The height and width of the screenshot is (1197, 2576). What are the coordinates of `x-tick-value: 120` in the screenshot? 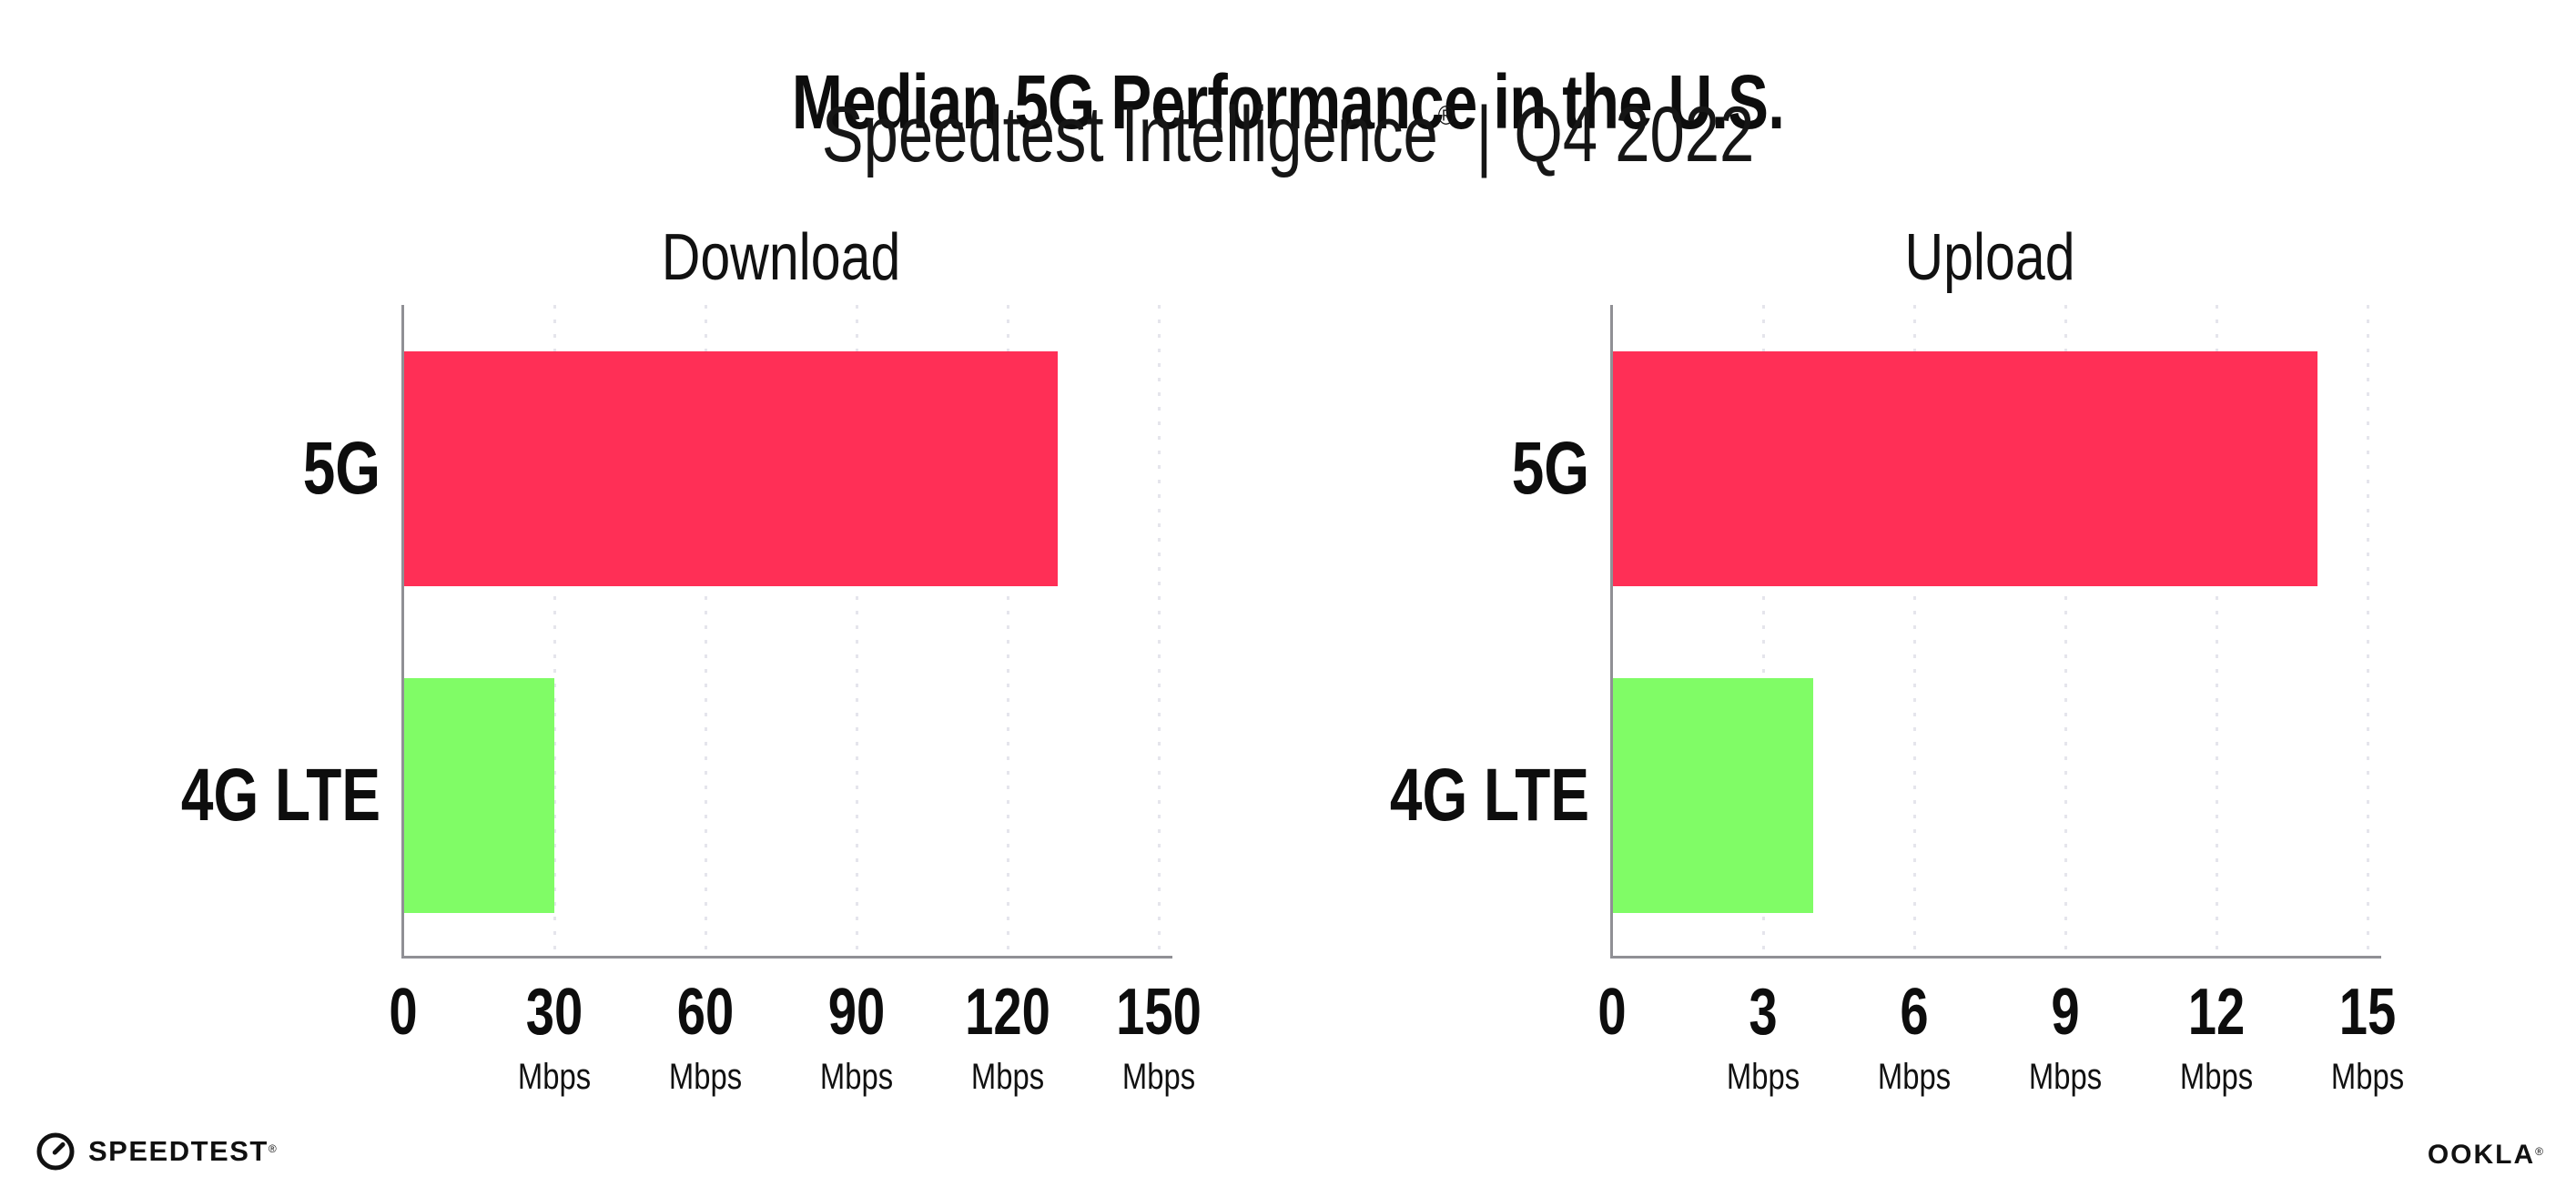 It's located at (1007, 1012).